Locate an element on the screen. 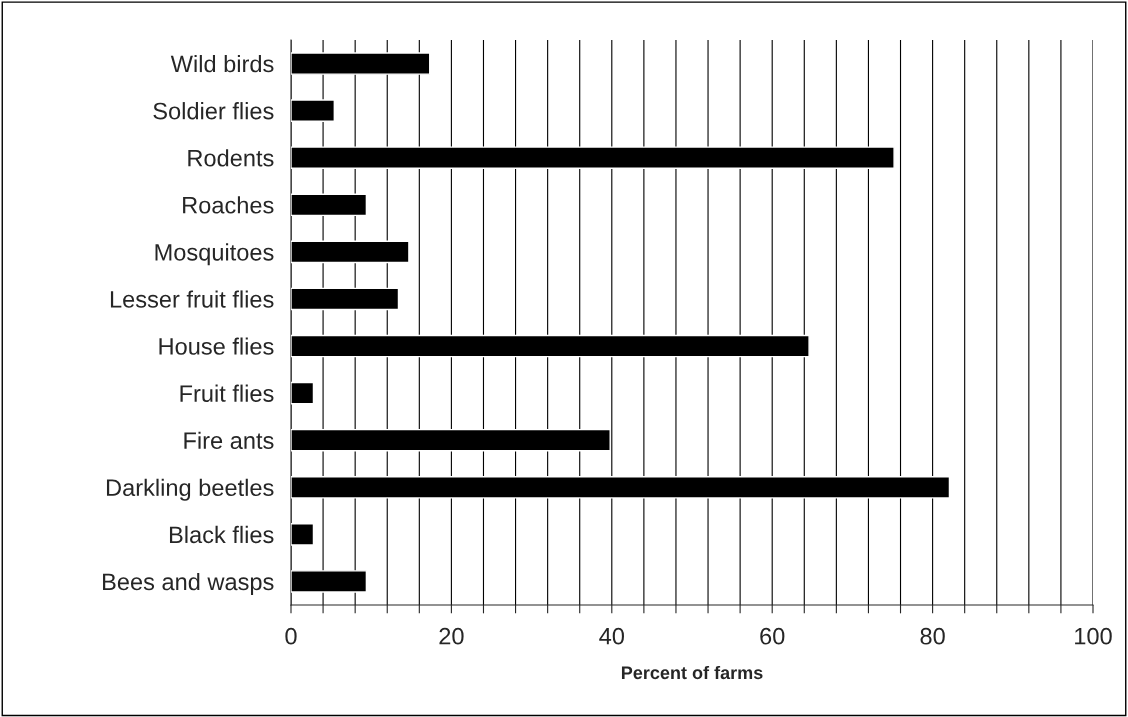  y-tick-label: Fruit flies is located at coordinates (227, 393).